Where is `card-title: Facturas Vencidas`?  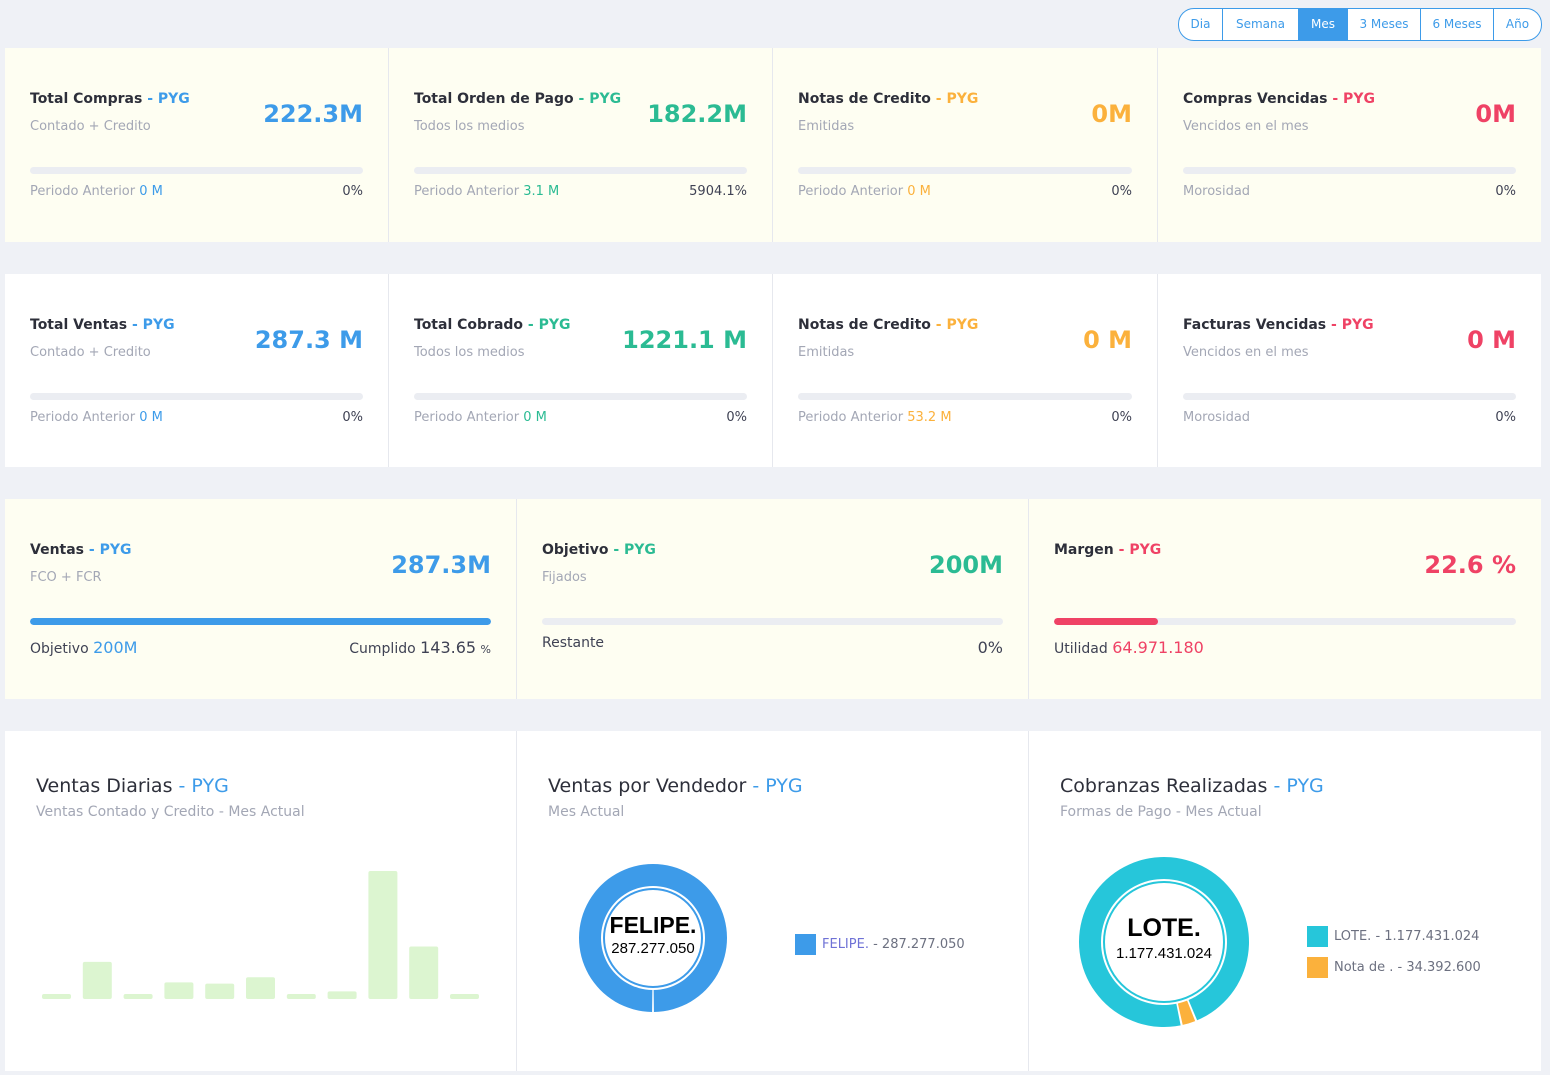
card-title: Facturas Vencidas is located at coordinates (1255, 325).